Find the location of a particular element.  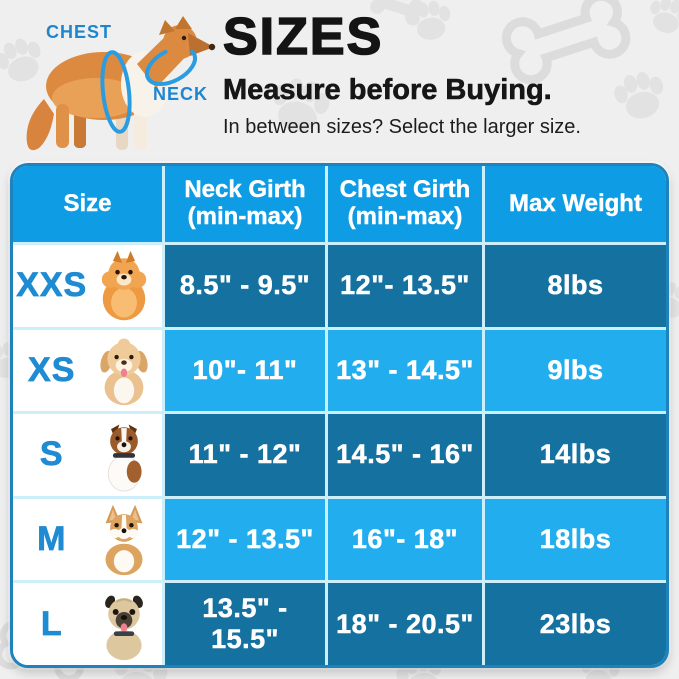

size-label-m: M is located at coordinates (52, 539).